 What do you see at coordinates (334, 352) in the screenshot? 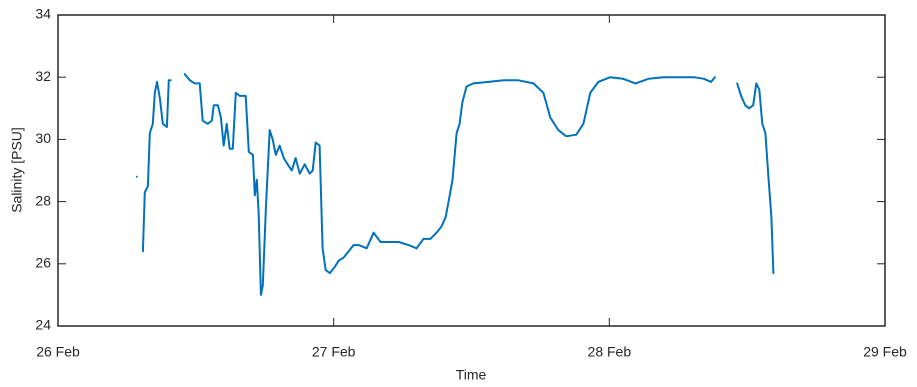
I see `x-tick-label: 27 Feb` at bounding box center [334, 352].